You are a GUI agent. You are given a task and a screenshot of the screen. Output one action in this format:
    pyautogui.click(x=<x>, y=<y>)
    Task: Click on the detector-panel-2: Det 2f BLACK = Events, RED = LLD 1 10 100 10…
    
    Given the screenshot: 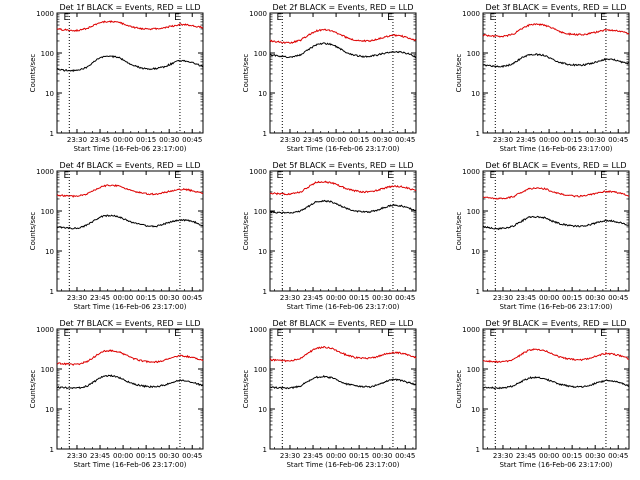 What is the action you would take?
    pyautogui.click(x=329, y=78)
    